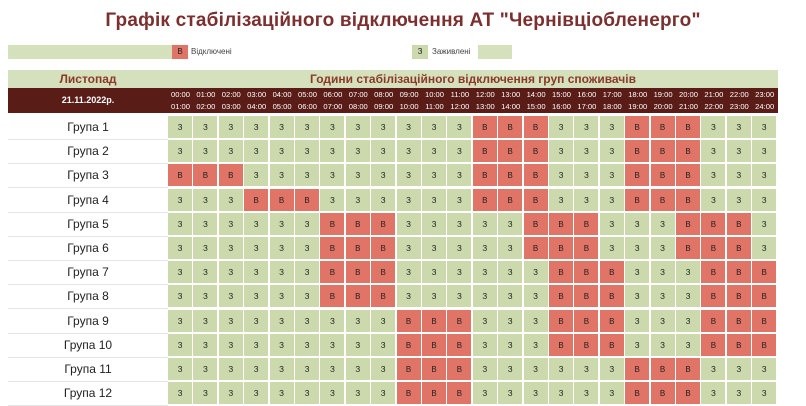  What do you see at coordinates (88, 100) in the screenshot?
I see `date-label: 21.11.2022р.` at bounding box center [88, 100].